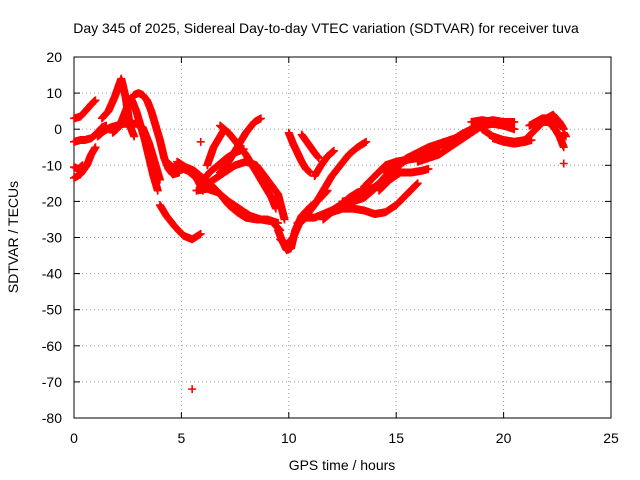 The height and width of the screenshot is (480, 640). What do you see at coordinates (52, 310) in the screenshot?
I see `y-tick-label: -50` at bounding box center [52, 310].